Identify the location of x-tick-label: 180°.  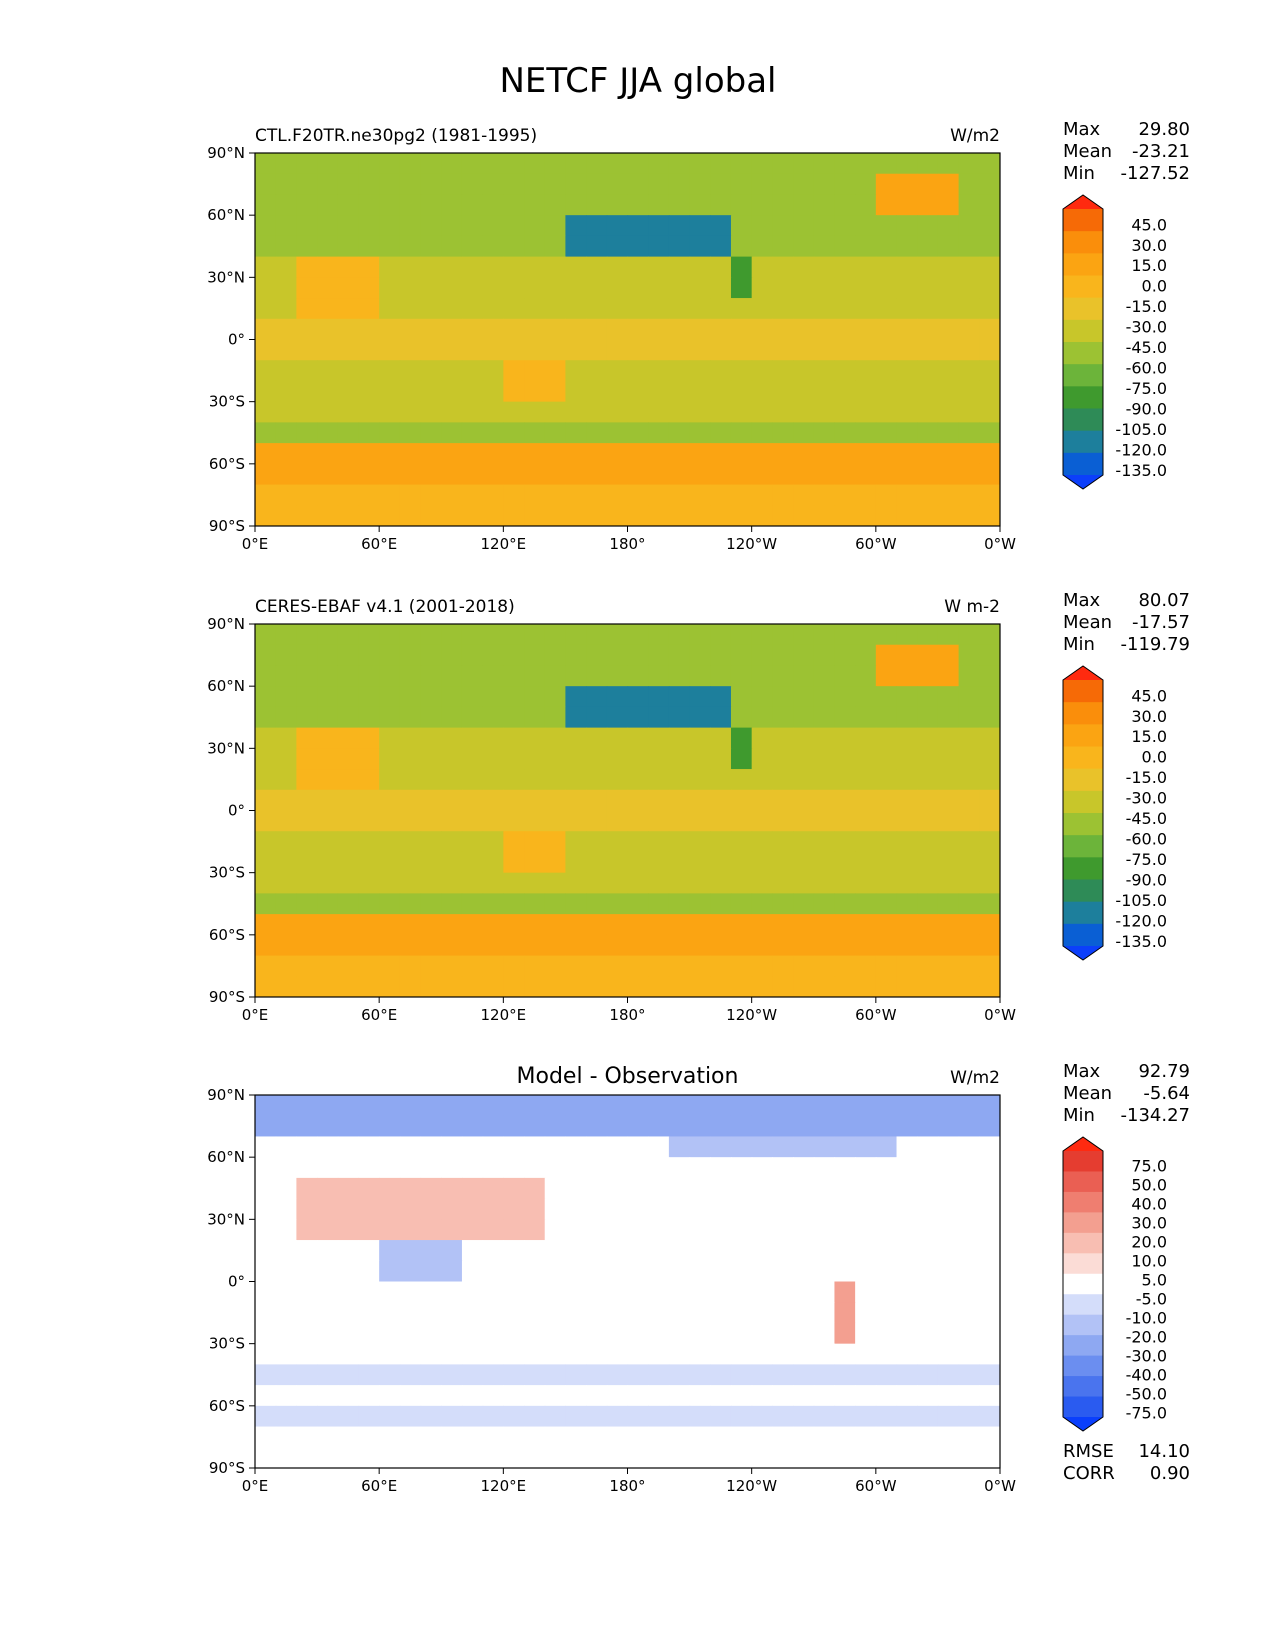
(627, 1486).